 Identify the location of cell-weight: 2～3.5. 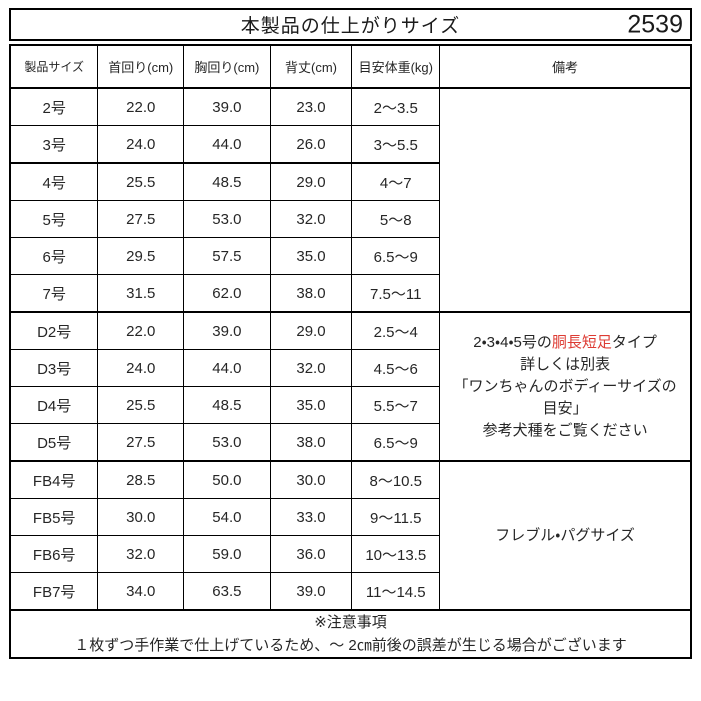
(396, 106).